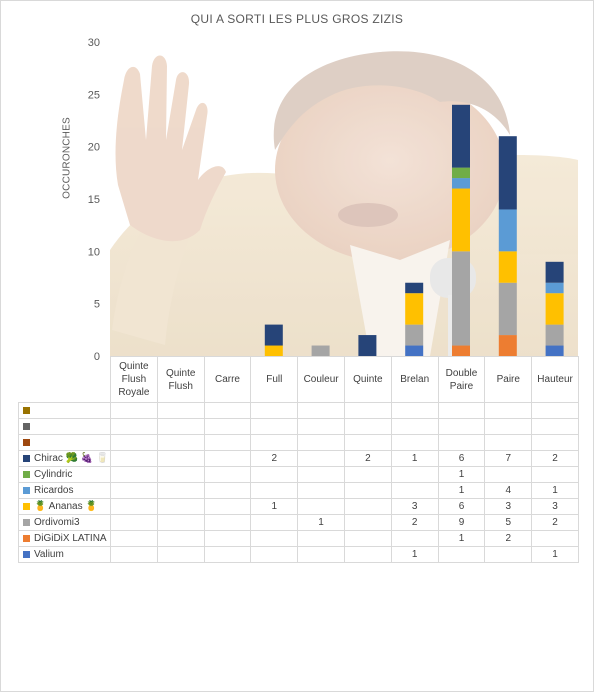 This screenshot has height=692, width=594. Describe the element at coordinates (64, 474) in the screenshot. I see `series-label-cell: Cylindric` at that location.